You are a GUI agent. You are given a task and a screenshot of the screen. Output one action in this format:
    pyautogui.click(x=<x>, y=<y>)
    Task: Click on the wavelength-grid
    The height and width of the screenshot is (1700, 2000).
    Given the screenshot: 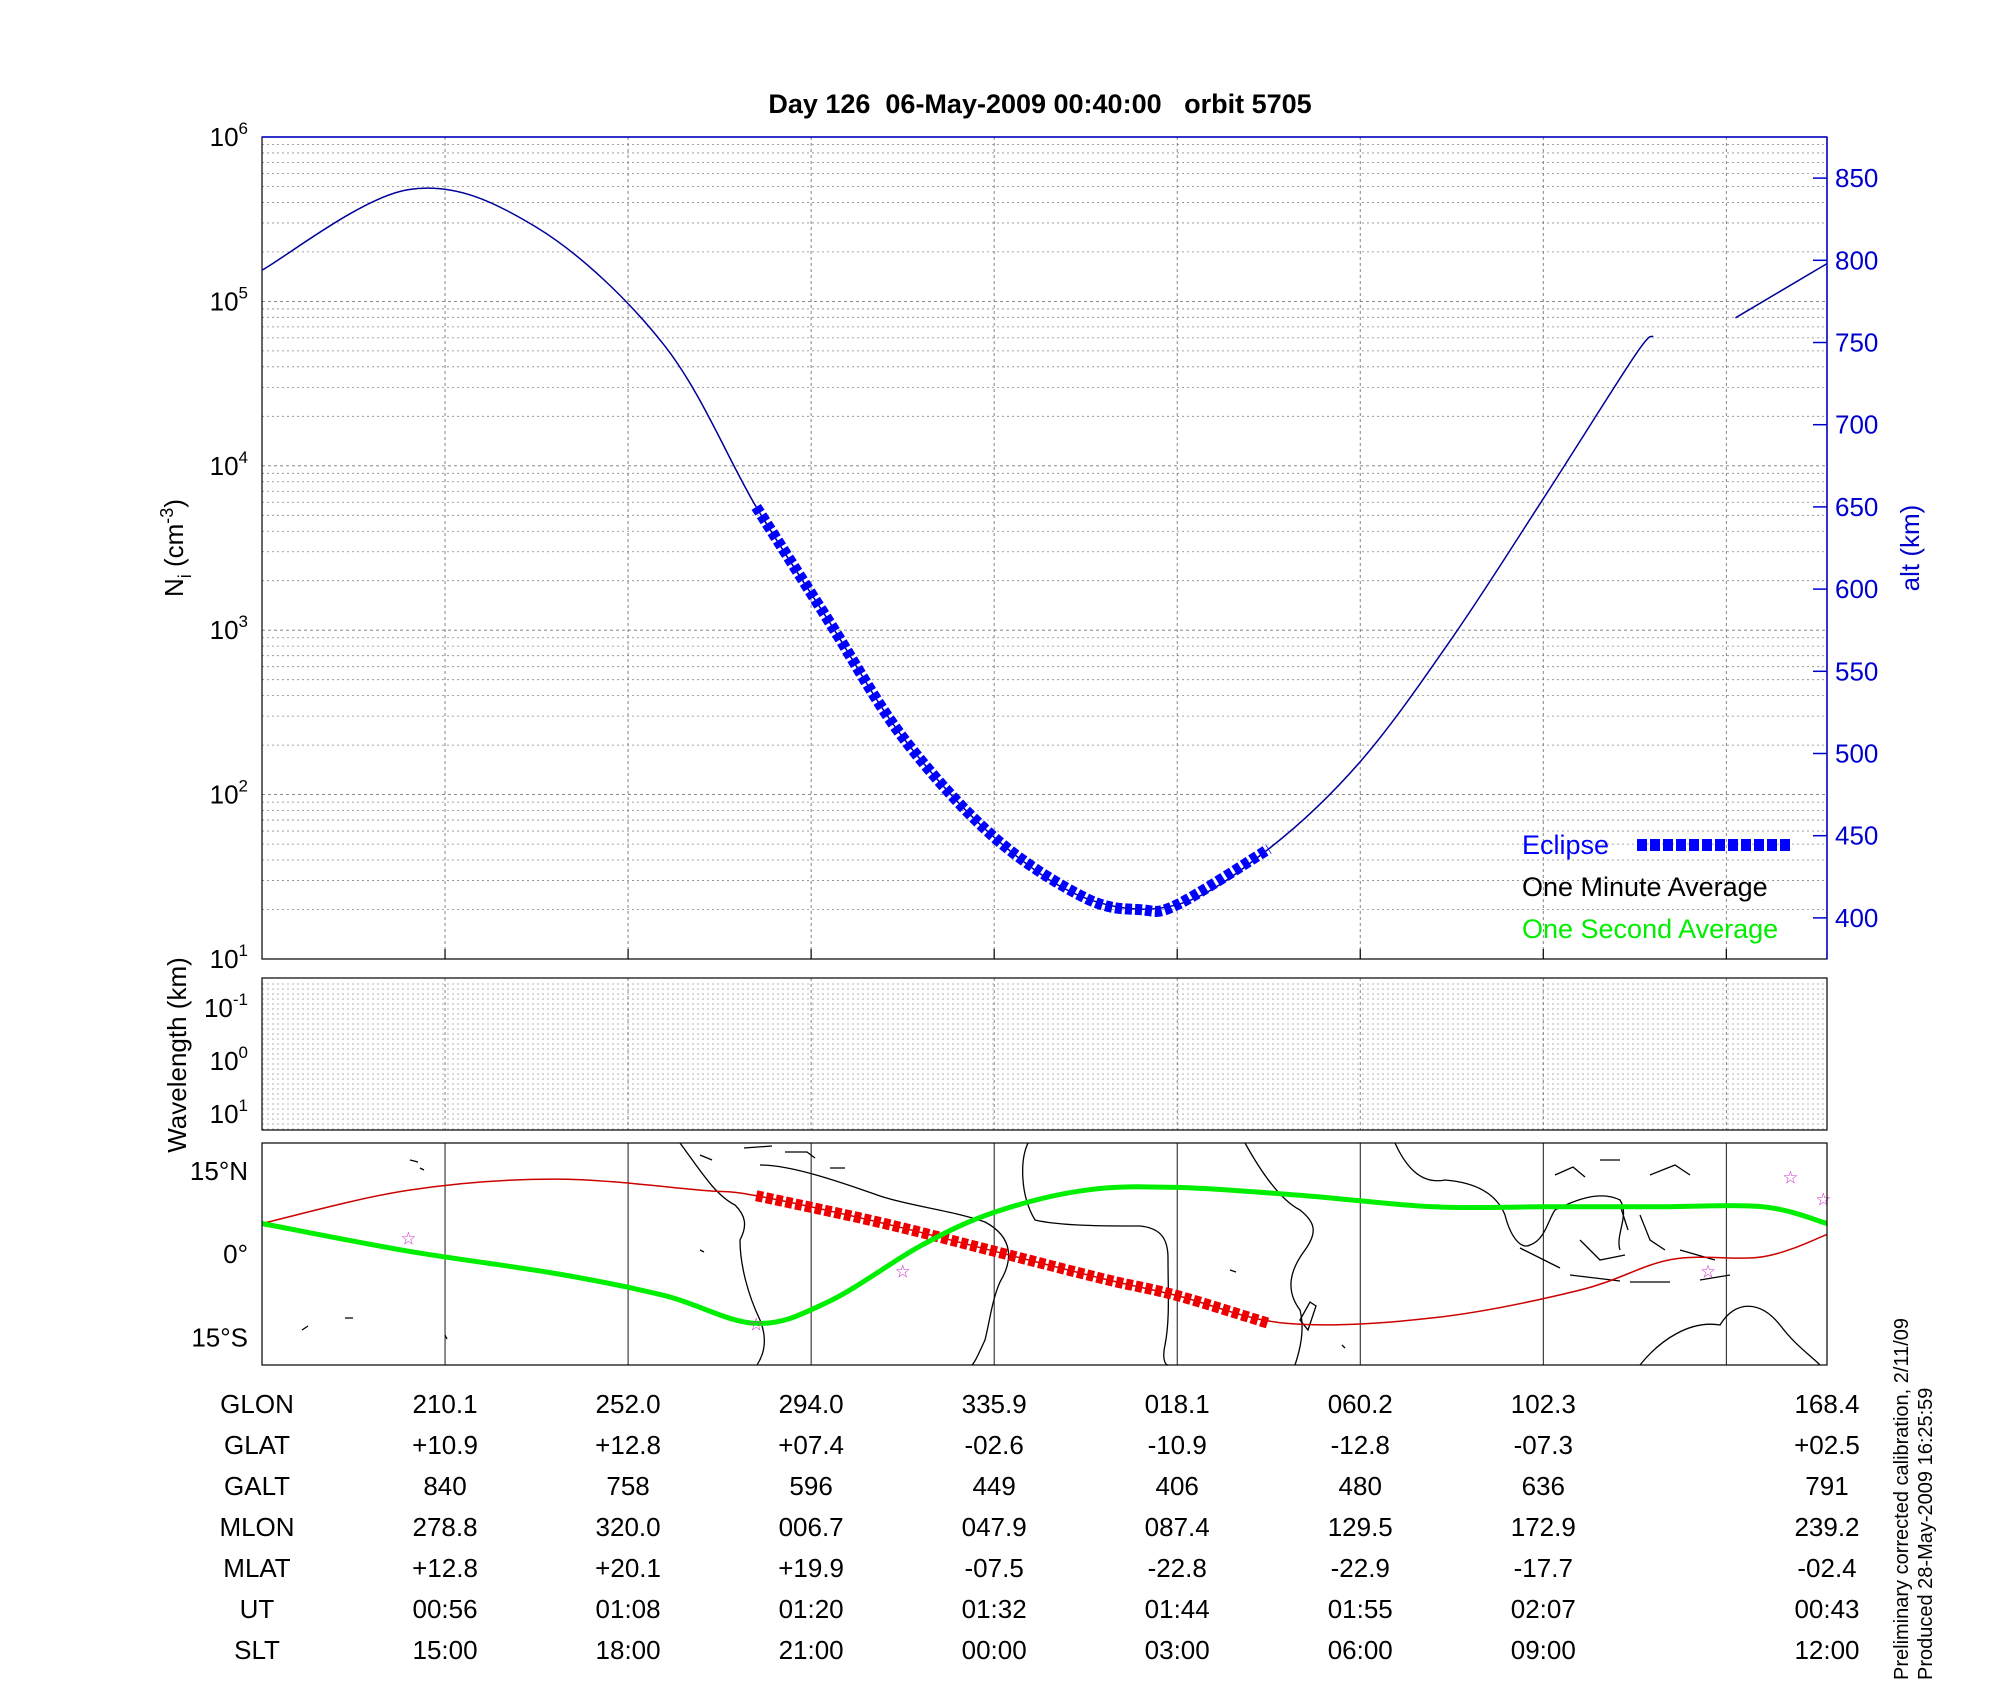 What is the action you would take?
    pyautogui.click(x=1044, y=1054)
    